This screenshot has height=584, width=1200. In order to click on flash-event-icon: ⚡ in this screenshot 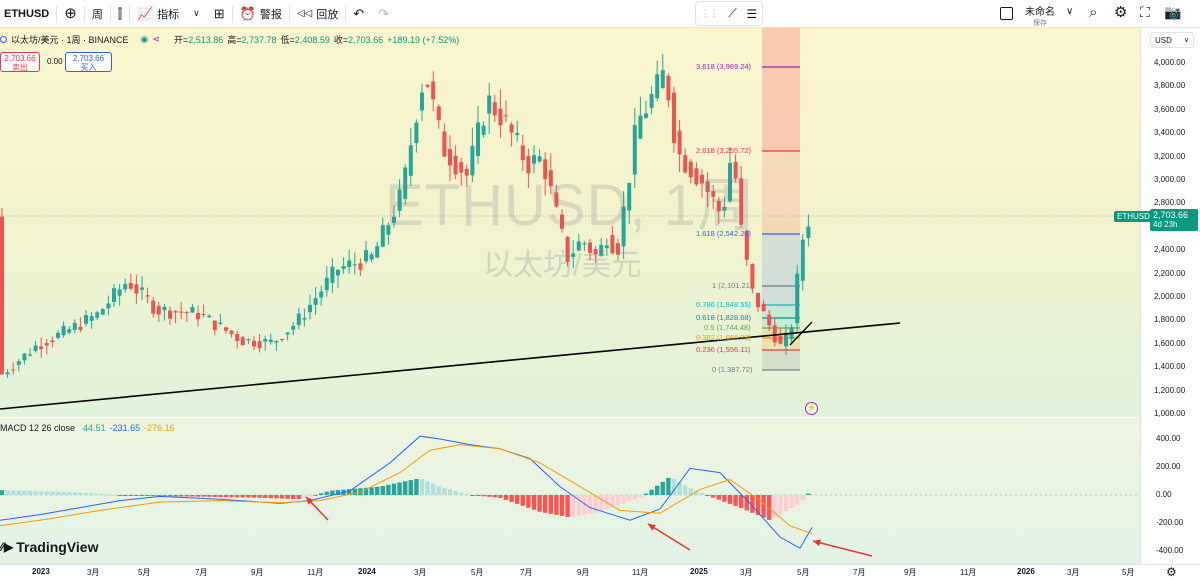, I will do `click(811, 408)`.